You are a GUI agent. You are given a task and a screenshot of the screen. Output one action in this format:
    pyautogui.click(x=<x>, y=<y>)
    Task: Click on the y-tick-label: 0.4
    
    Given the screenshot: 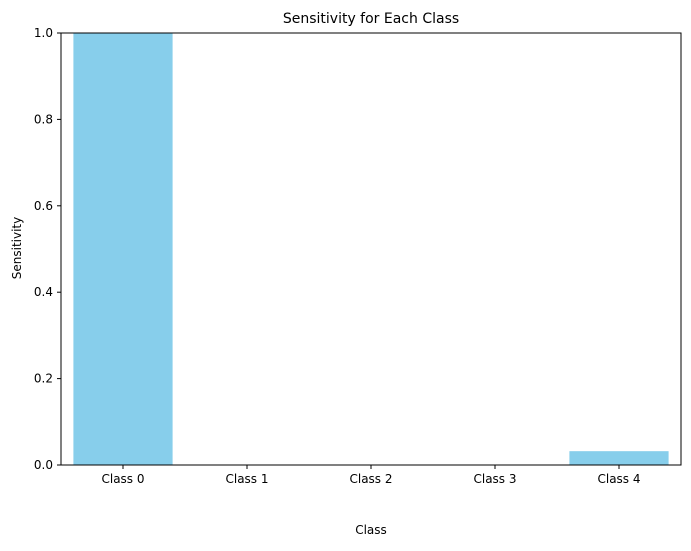 What is the action you would take?
    pyautogui.click(x=43, y=292)
    